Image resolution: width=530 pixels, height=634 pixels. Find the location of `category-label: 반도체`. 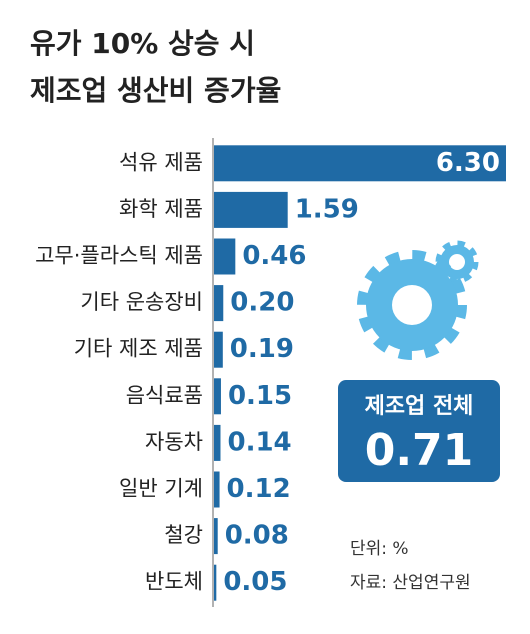

category-label: 반도체 is located at coordinates (174, 582).